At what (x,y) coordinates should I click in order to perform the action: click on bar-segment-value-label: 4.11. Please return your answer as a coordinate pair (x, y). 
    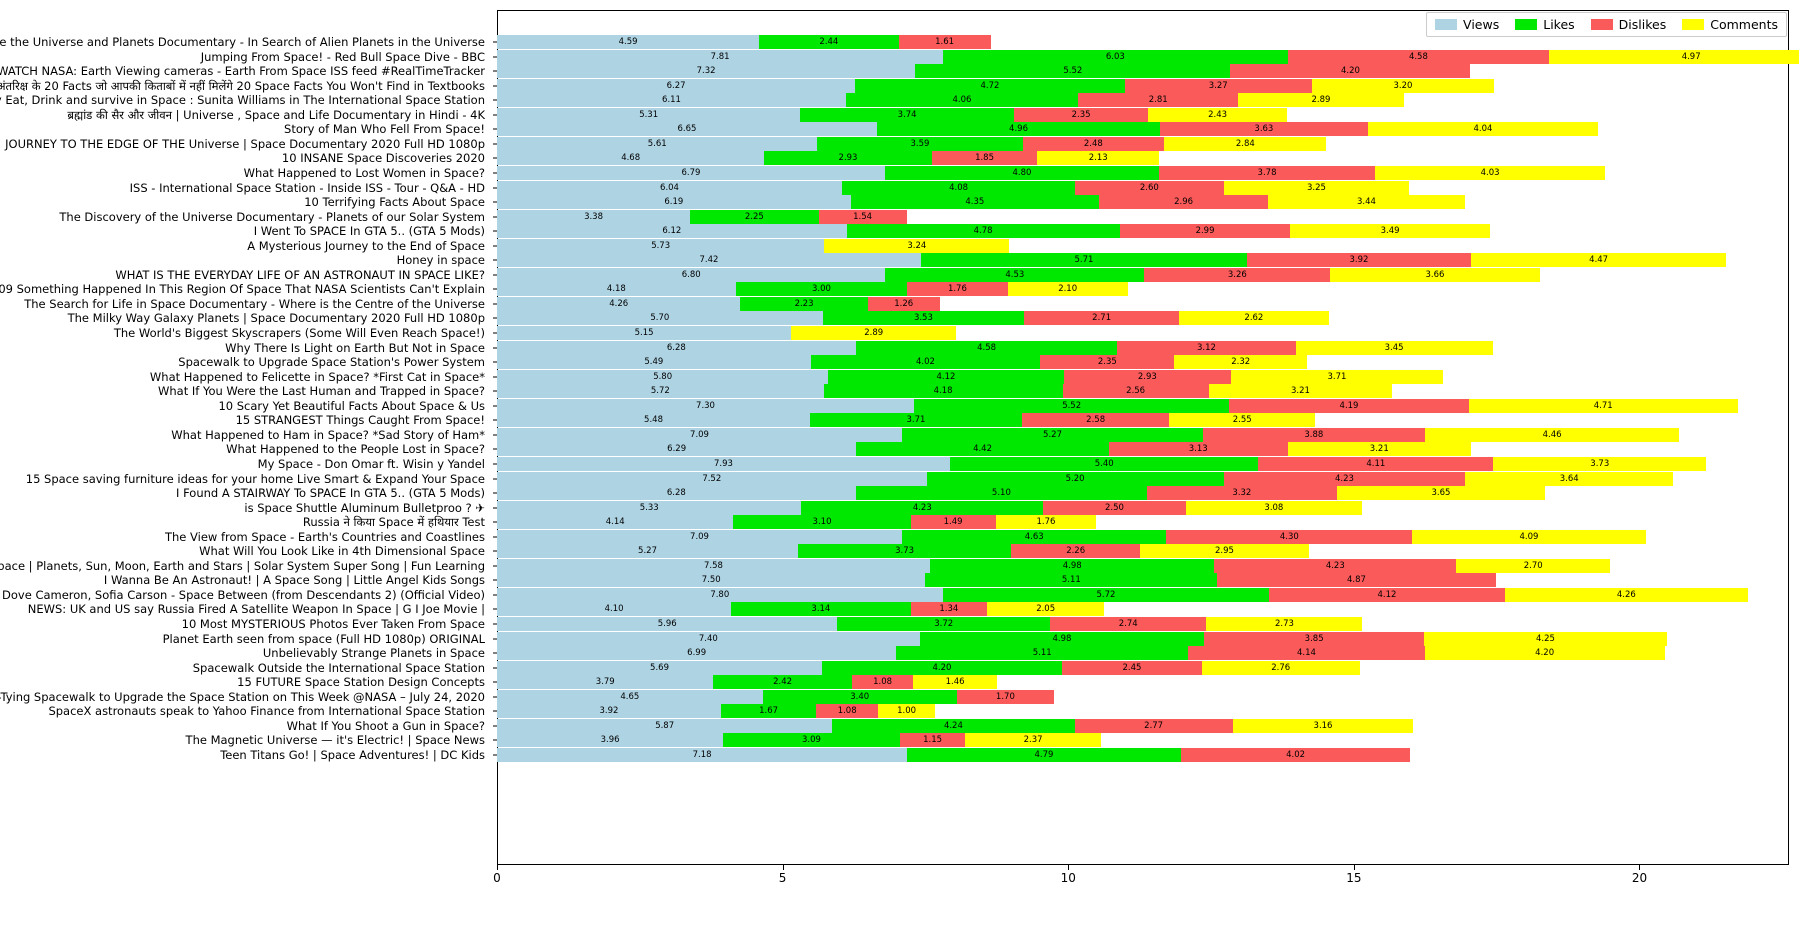
    Looking at the image, I should click on (1376, 463).